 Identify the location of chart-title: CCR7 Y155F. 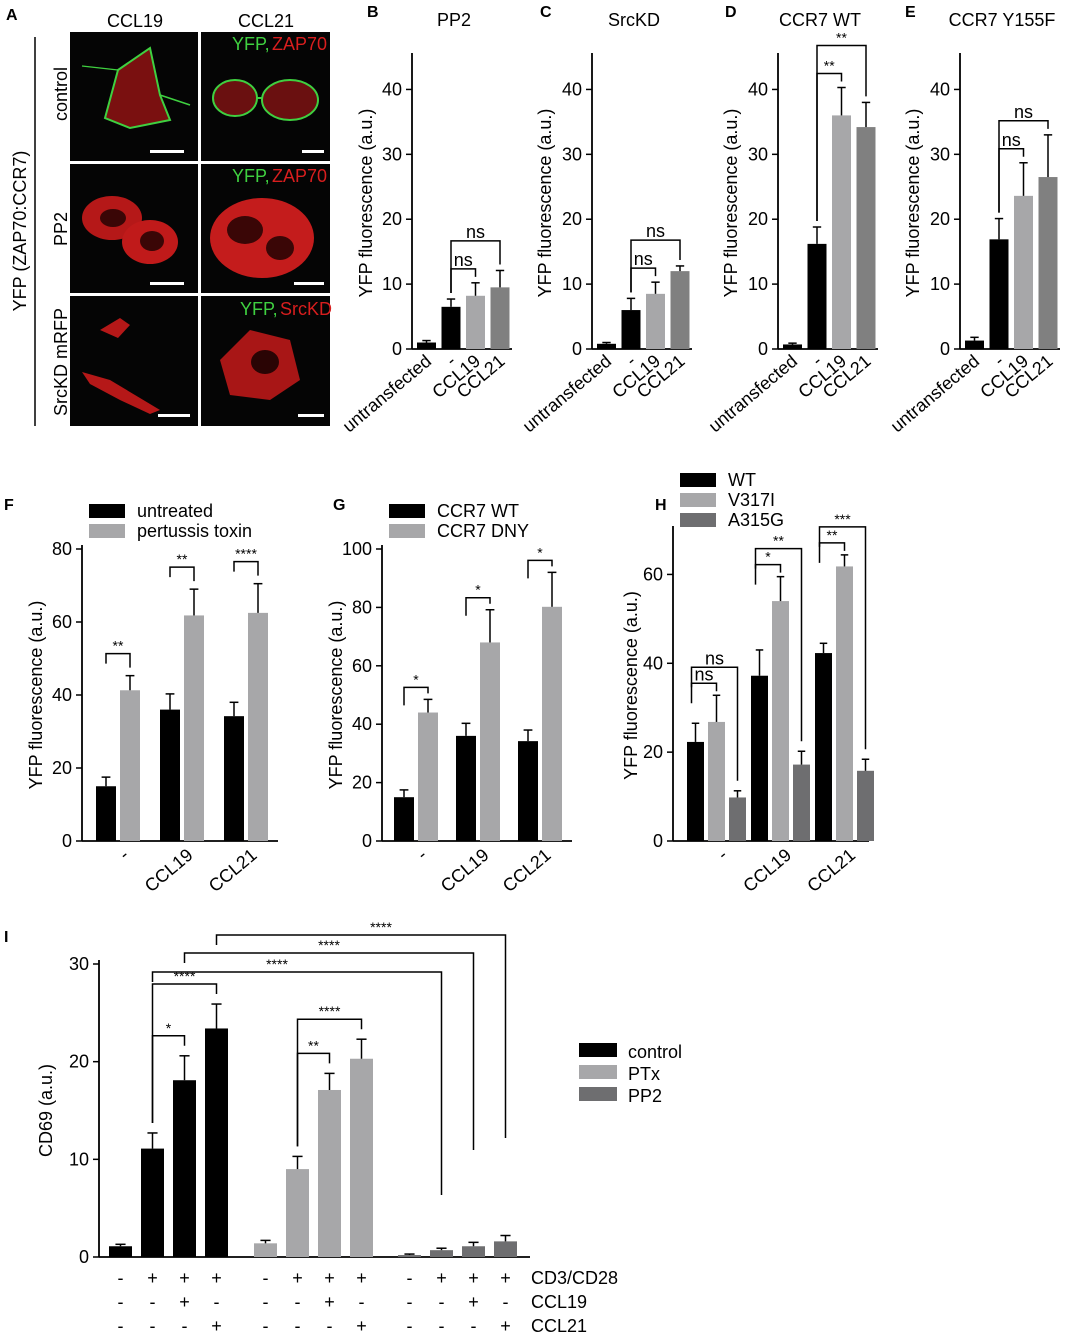
(1002, 20).